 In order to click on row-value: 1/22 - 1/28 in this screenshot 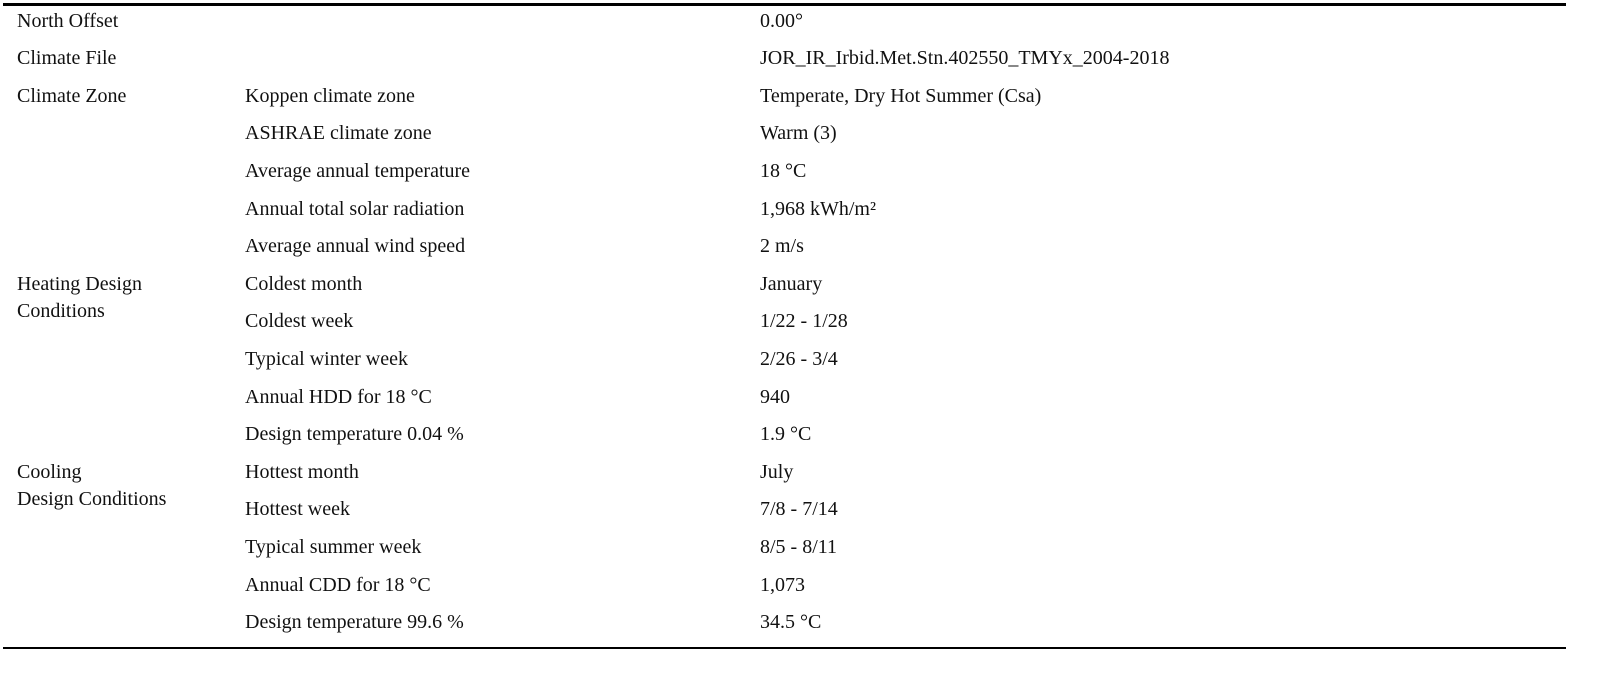, I will do `click(804, 321)`.